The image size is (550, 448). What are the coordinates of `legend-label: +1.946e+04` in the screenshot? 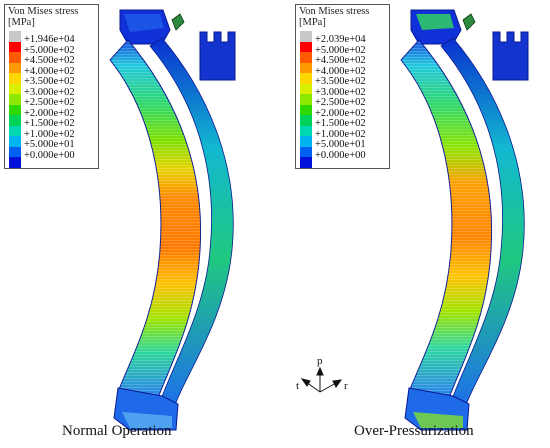 It's located at (49, 39).